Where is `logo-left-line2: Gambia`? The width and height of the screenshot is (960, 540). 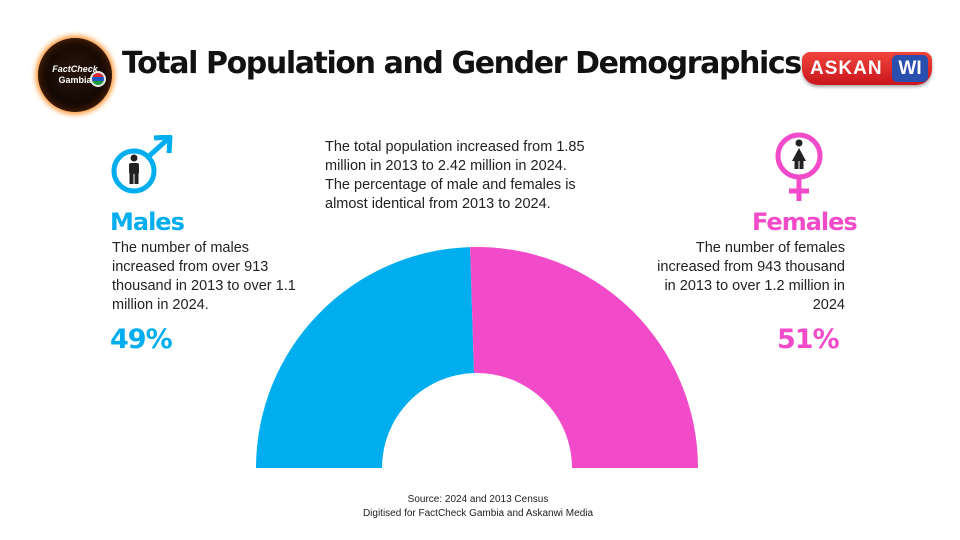 logo-left-line2: Gambia is located at coordinates (75, 80).